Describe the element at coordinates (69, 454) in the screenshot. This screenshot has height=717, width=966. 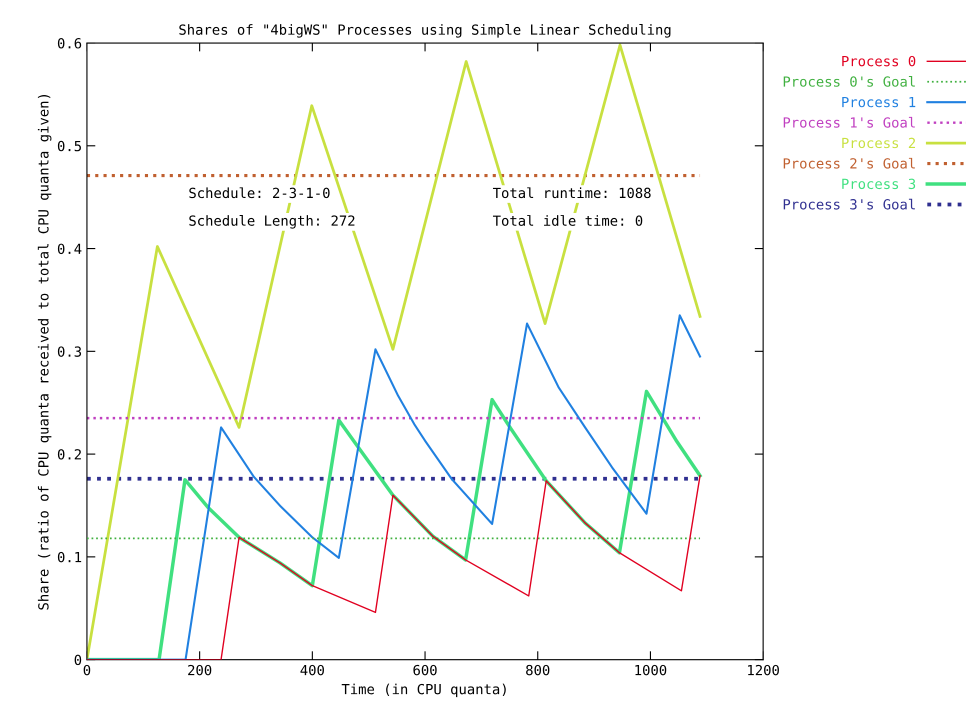
I see `y-tick-label: 0.2` at that location.